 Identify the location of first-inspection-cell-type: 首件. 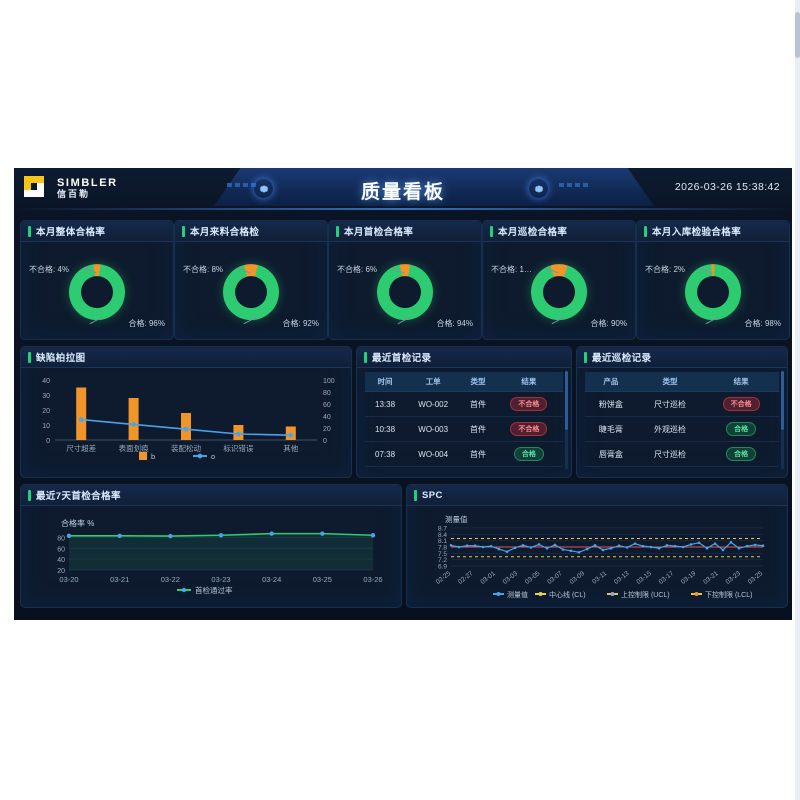
(478, 429).